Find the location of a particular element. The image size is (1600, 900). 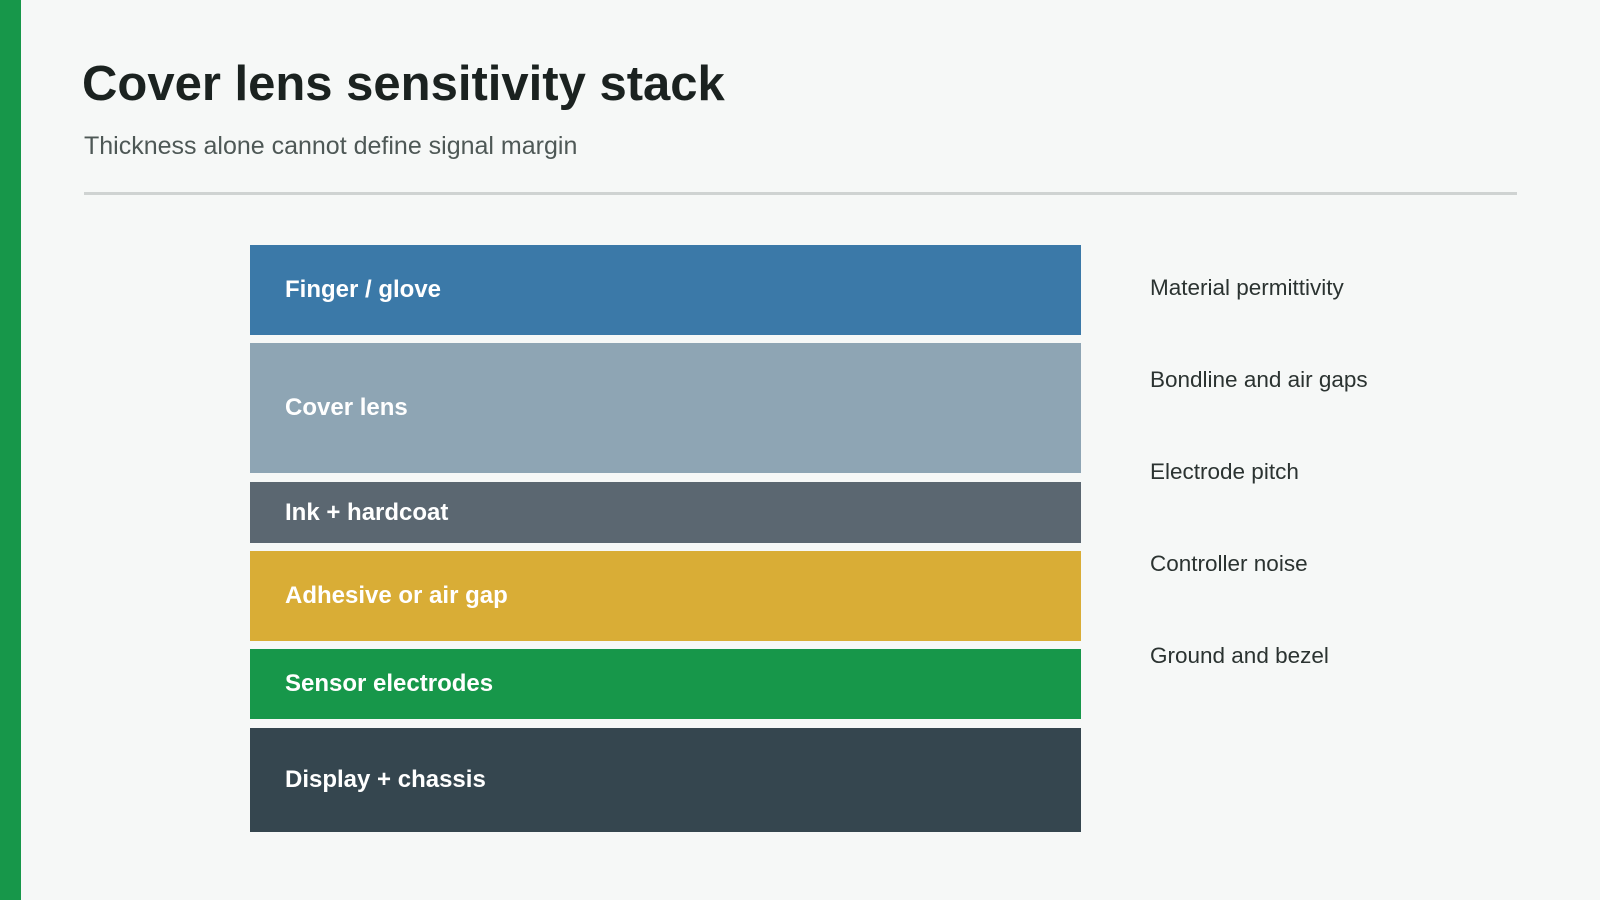

layer: Adhesive or air gap is located at coordinates (665, 596).